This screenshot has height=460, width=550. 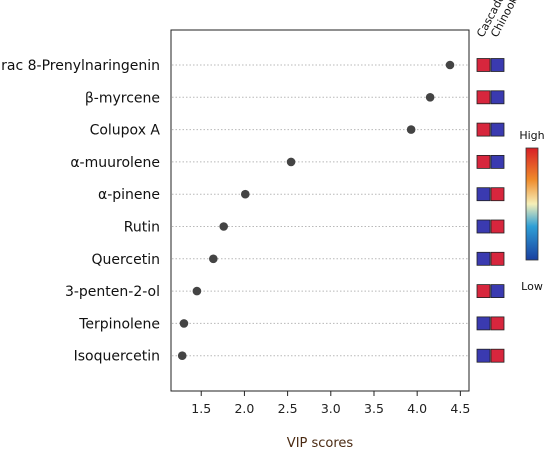 I want to click on legend-colorbar, so click(x=532, y=204).